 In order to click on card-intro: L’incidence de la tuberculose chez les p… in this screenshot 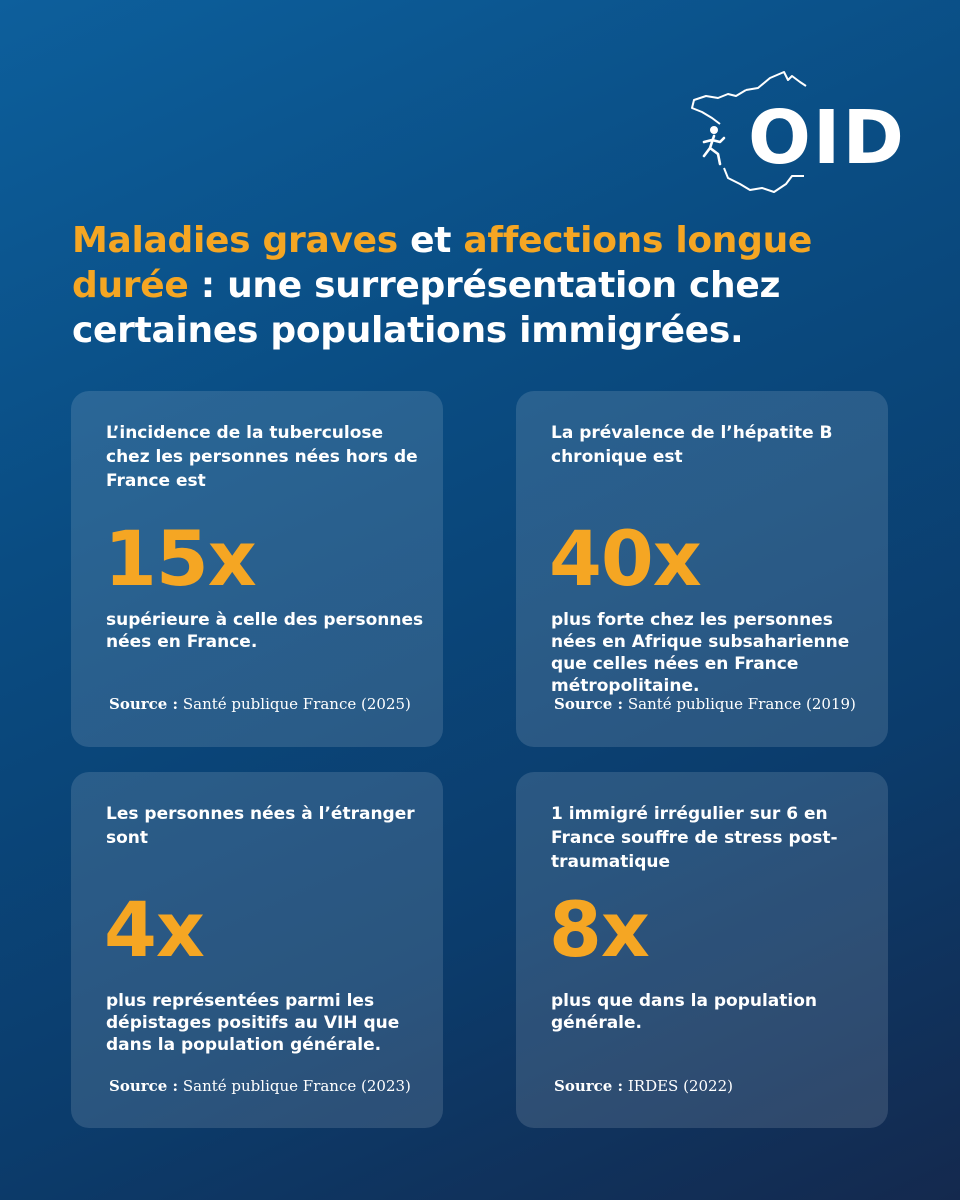, I will do `click(262, 457)`.